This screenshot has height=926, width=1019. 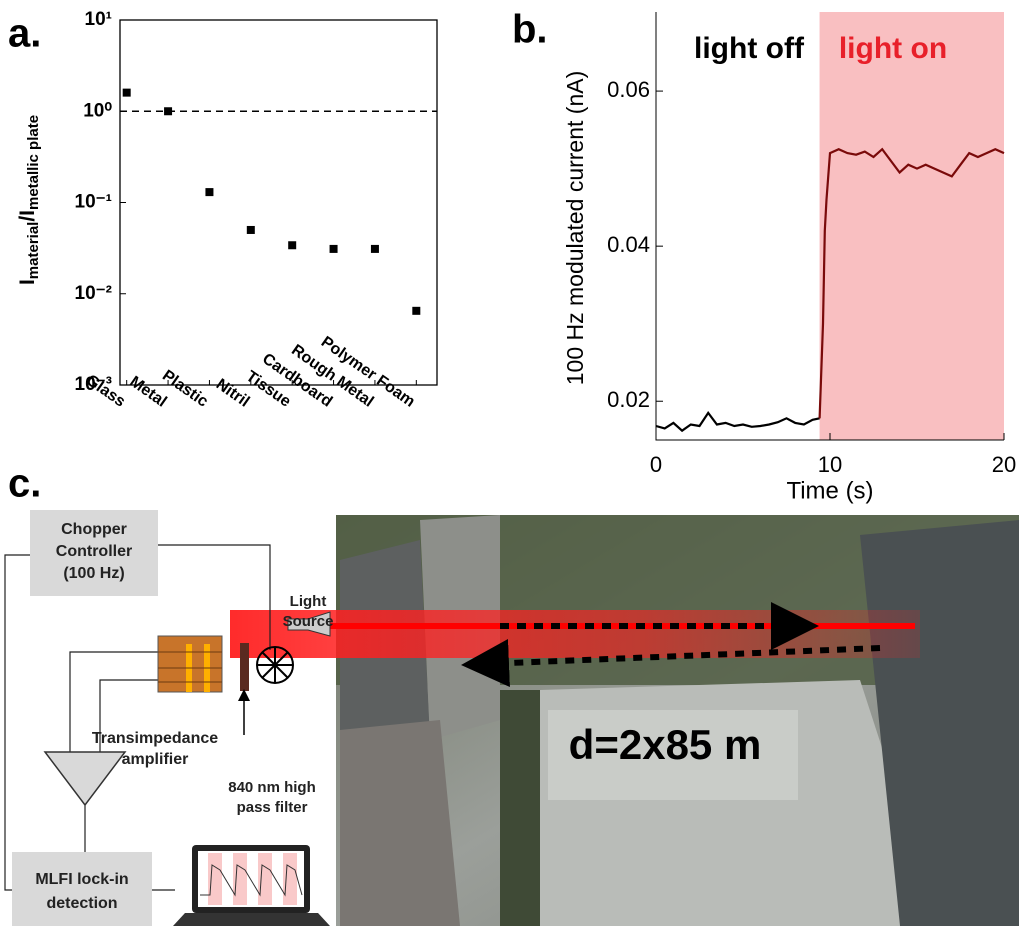 What do you see at coordinates (308, 601) in the screenshot?
I see `diagram-label: Light` at bounding box center [308, 601].